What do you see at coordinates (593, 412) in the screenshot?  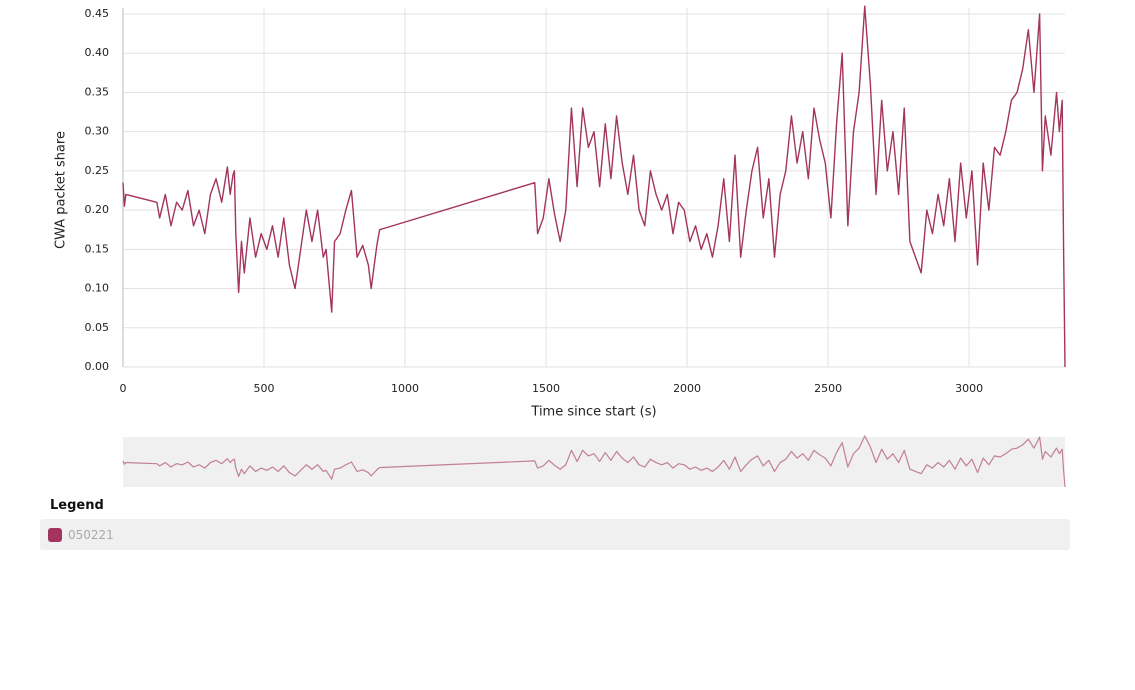 I see `x-axis-title: Time since start (s)` at bounding box center [593, 412].